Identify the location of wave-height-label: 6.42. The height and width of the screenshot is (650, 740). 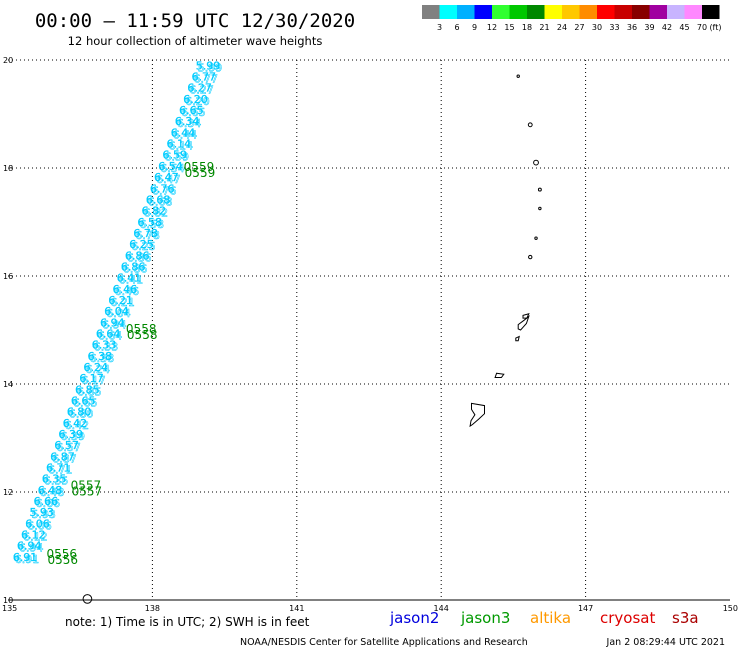
(75, 423).